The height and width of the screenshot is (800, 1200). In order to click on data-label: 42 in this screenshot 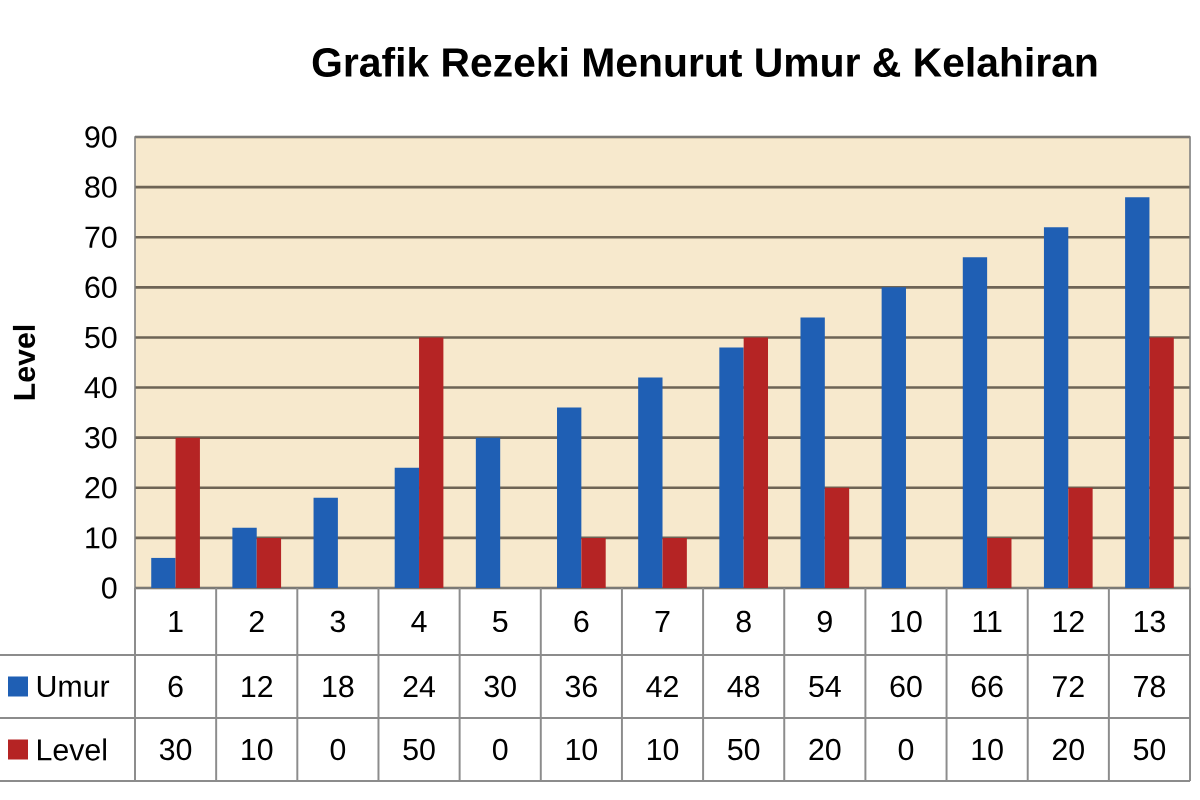, I will do `click(662, 686)`.